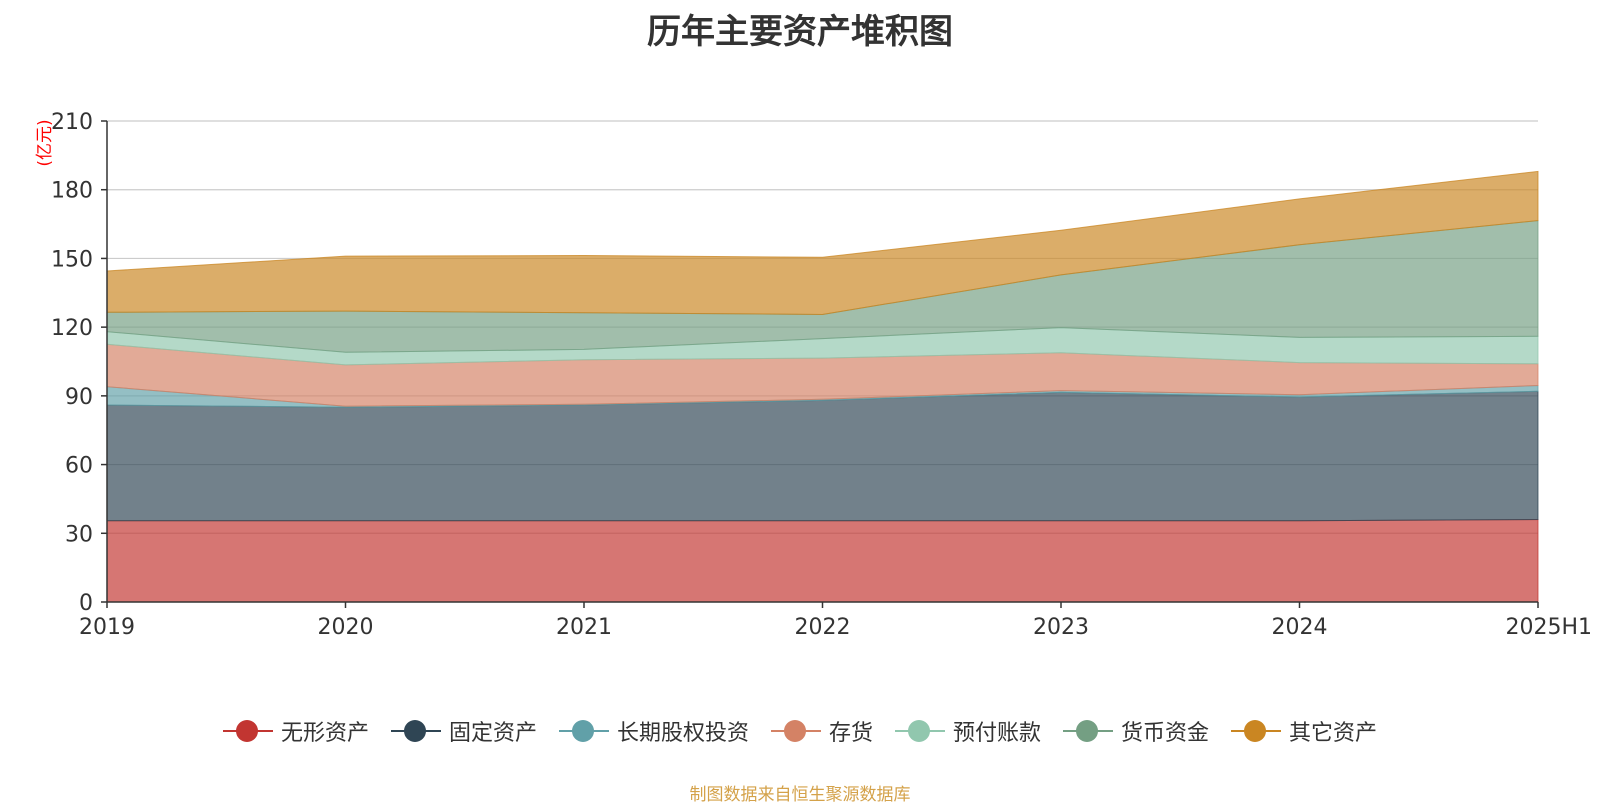  I want to click on legend-label: 货币资金, so click(1165, 733).